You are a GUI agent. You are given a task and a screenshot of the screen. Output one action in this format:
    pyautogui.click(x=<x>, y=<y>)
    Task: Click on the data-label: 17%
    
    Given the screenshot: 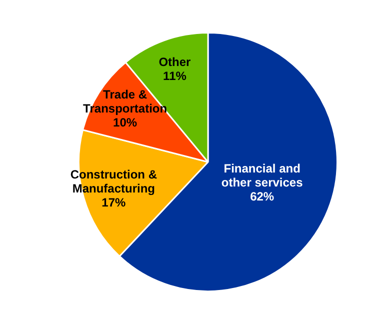 What is the action you would take?
    pyautogui.click(x=114, y=203)
    